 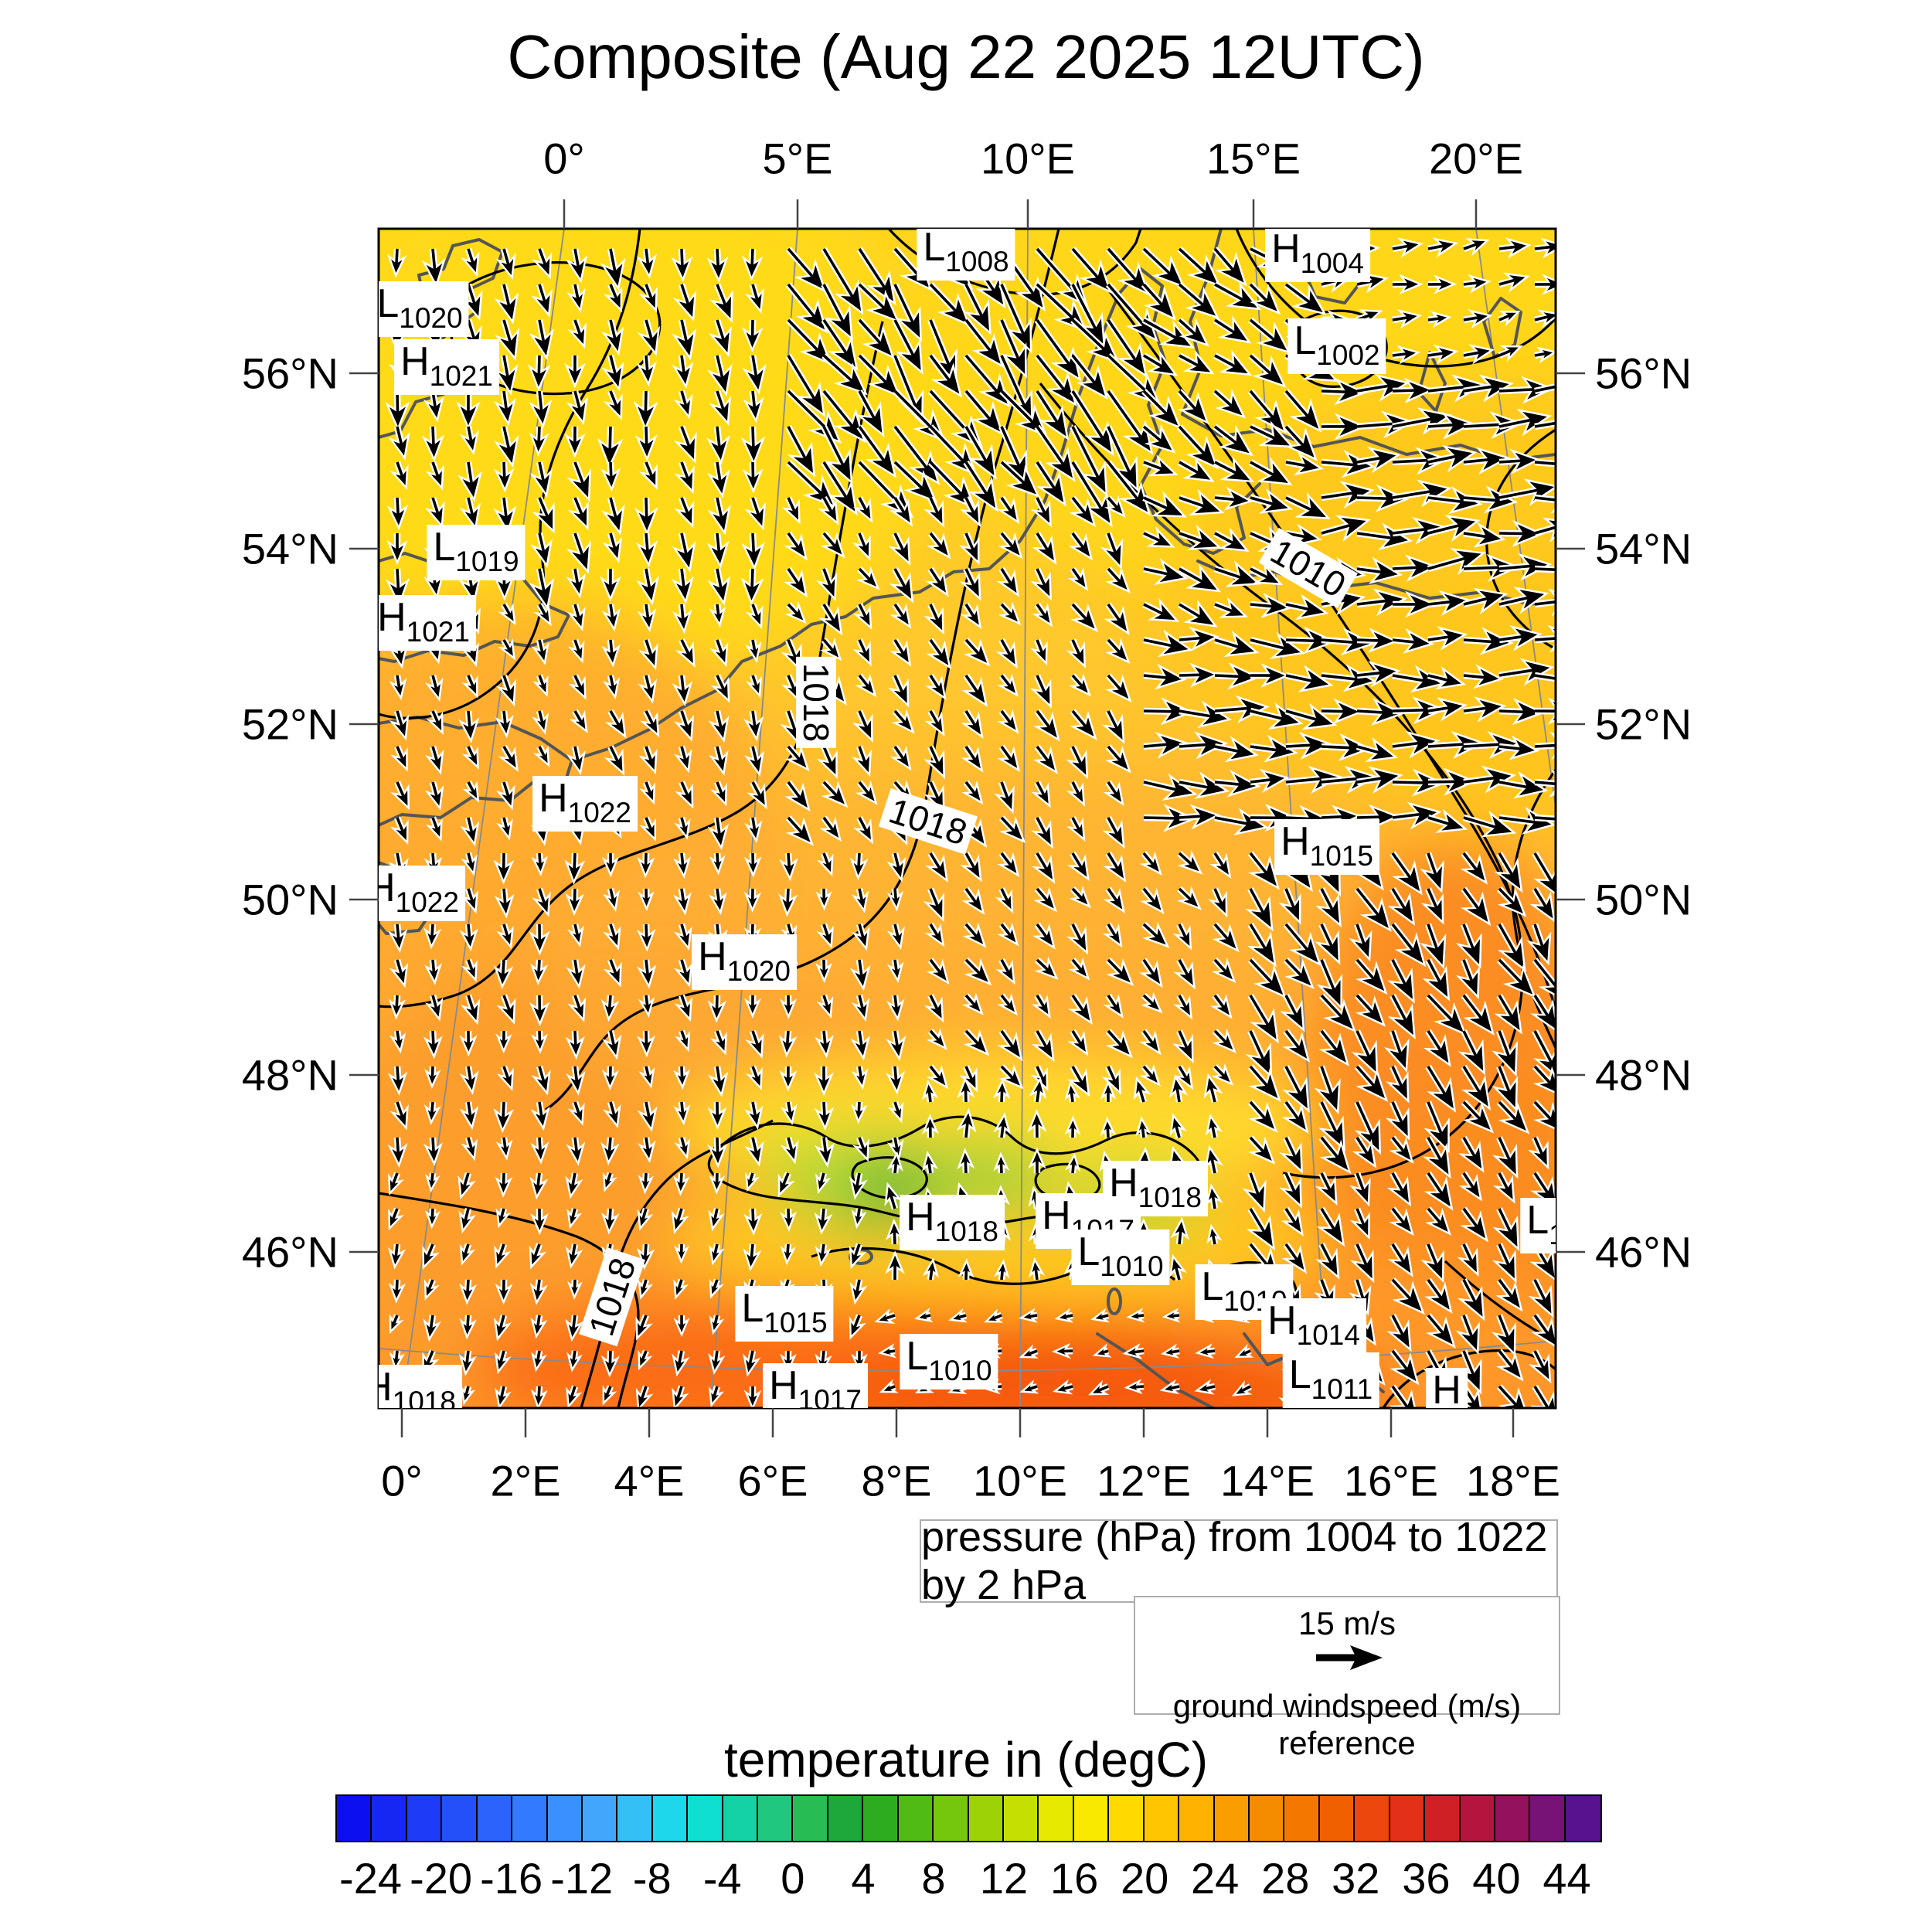 I want to click on colorbar-tick-label: 28, so click(x=1285, y=1879).